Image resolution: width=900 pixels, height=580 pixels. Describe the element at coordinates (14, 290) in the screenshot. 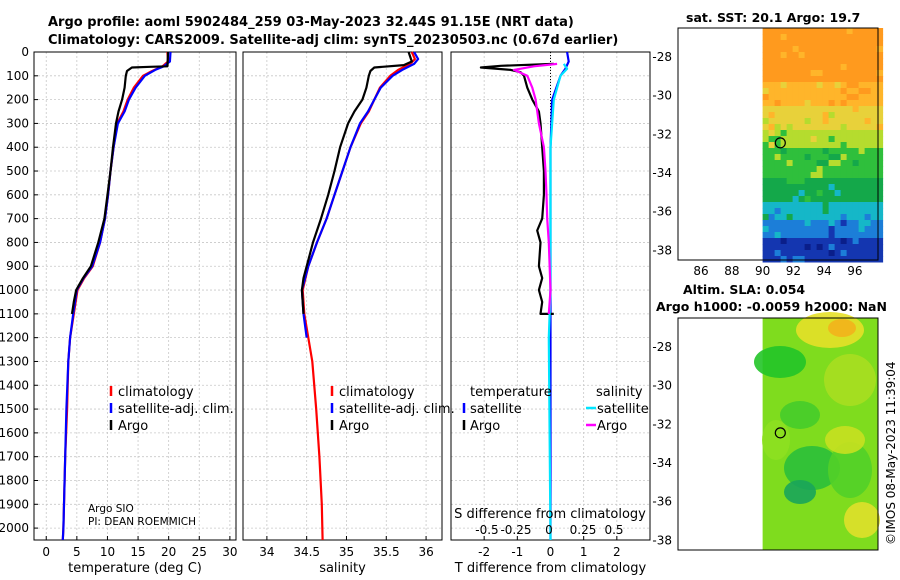

I see `y-tick-label: 1000` at that location.